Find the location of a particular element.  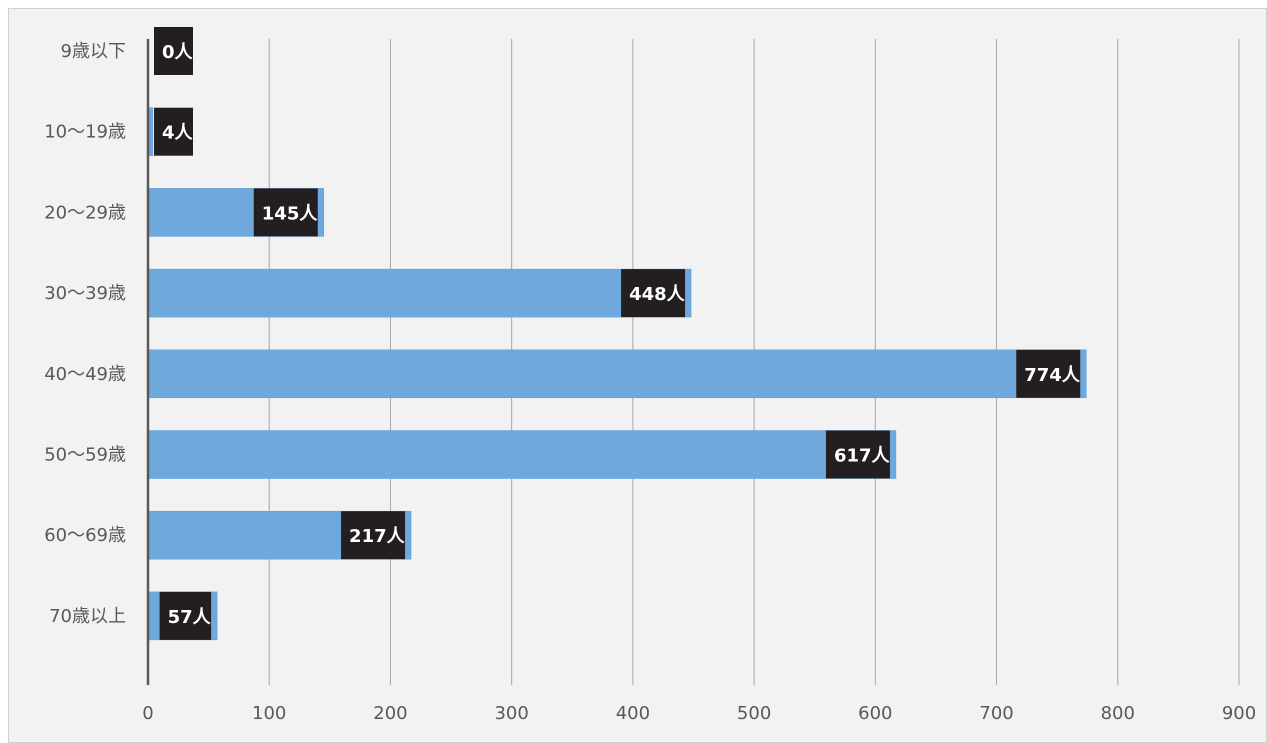

y-tick-label-7: 70歳以上 is located at coordinates (87, 616).